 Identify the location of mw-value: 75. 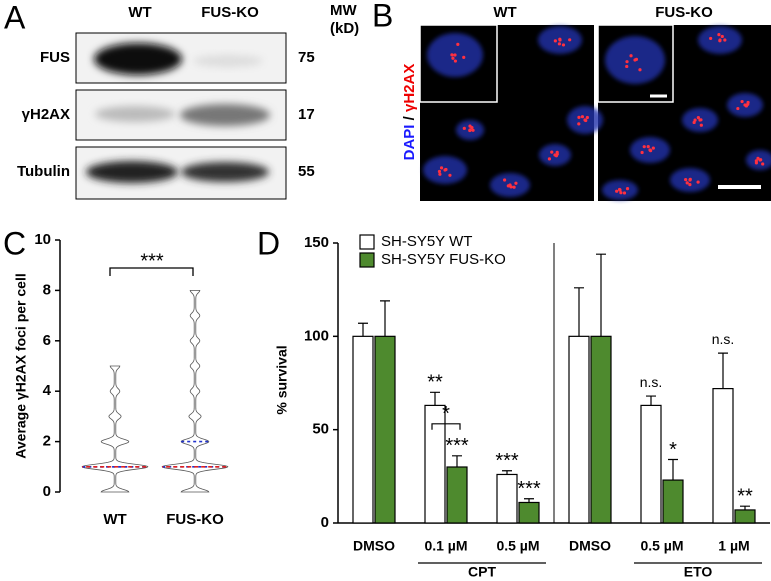
(306, 57).